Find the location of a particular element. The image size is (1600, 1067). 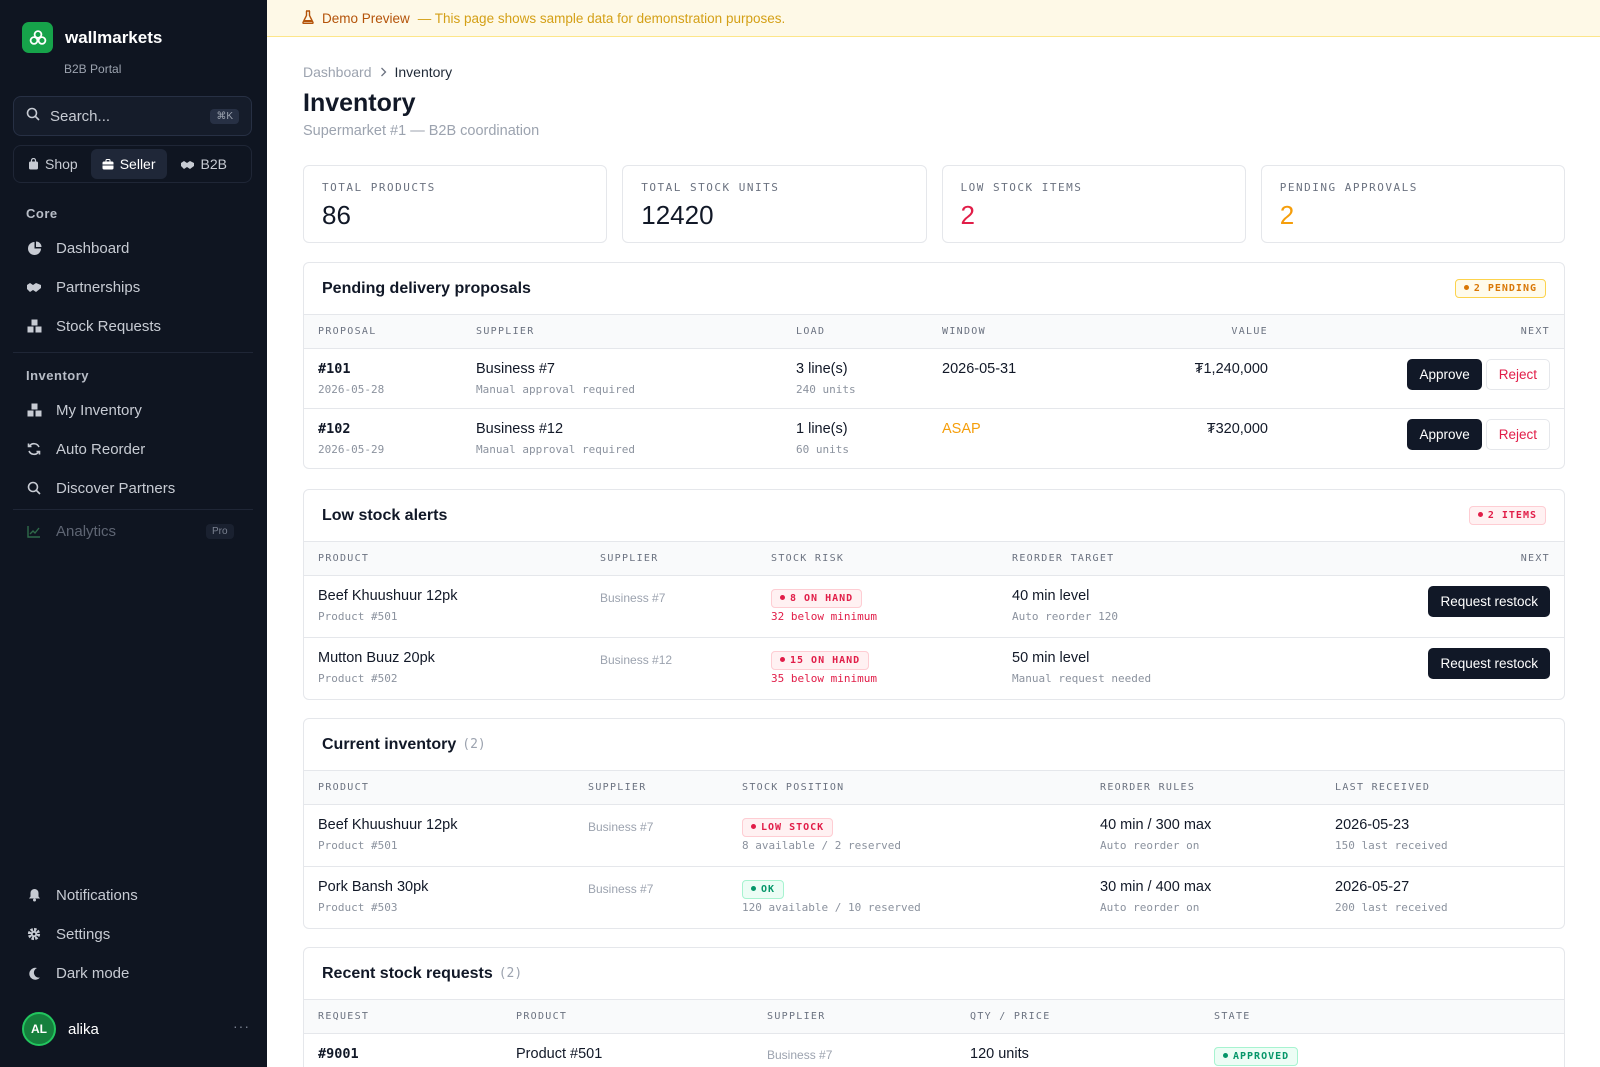

last-received-note: 200 last received is located at coordinates (1391, 907).